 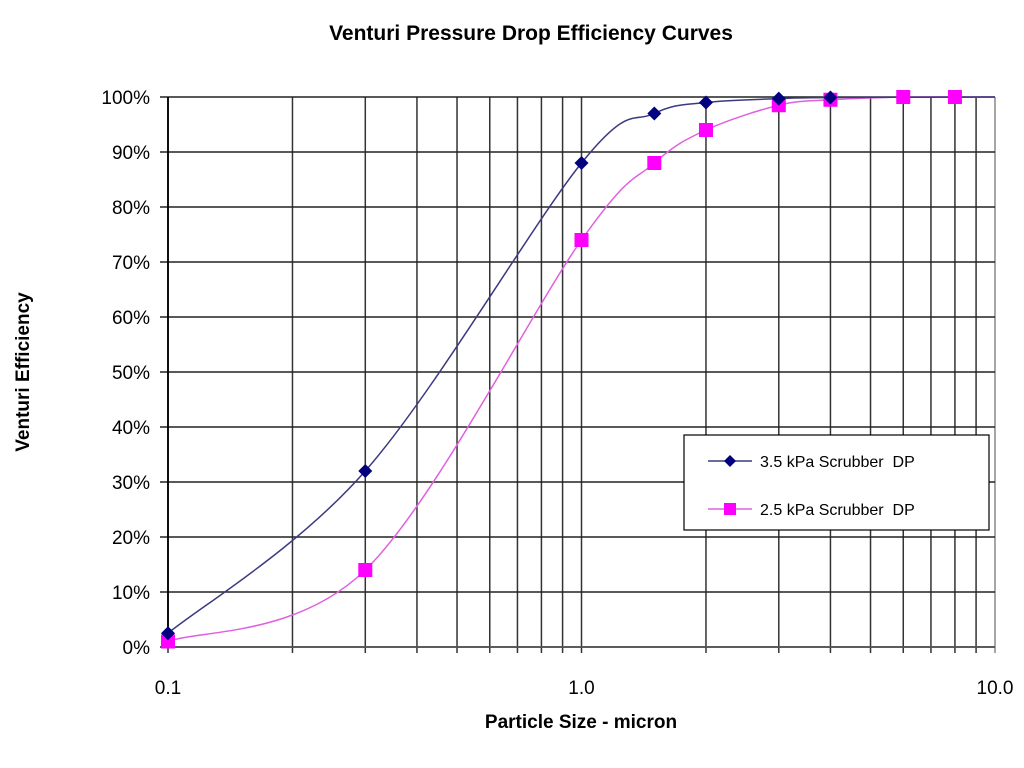 What do you see at coordinates (137, 648) in the screenshot?
I see `y-tick-label: 0%` at bounding box center [137, 648].